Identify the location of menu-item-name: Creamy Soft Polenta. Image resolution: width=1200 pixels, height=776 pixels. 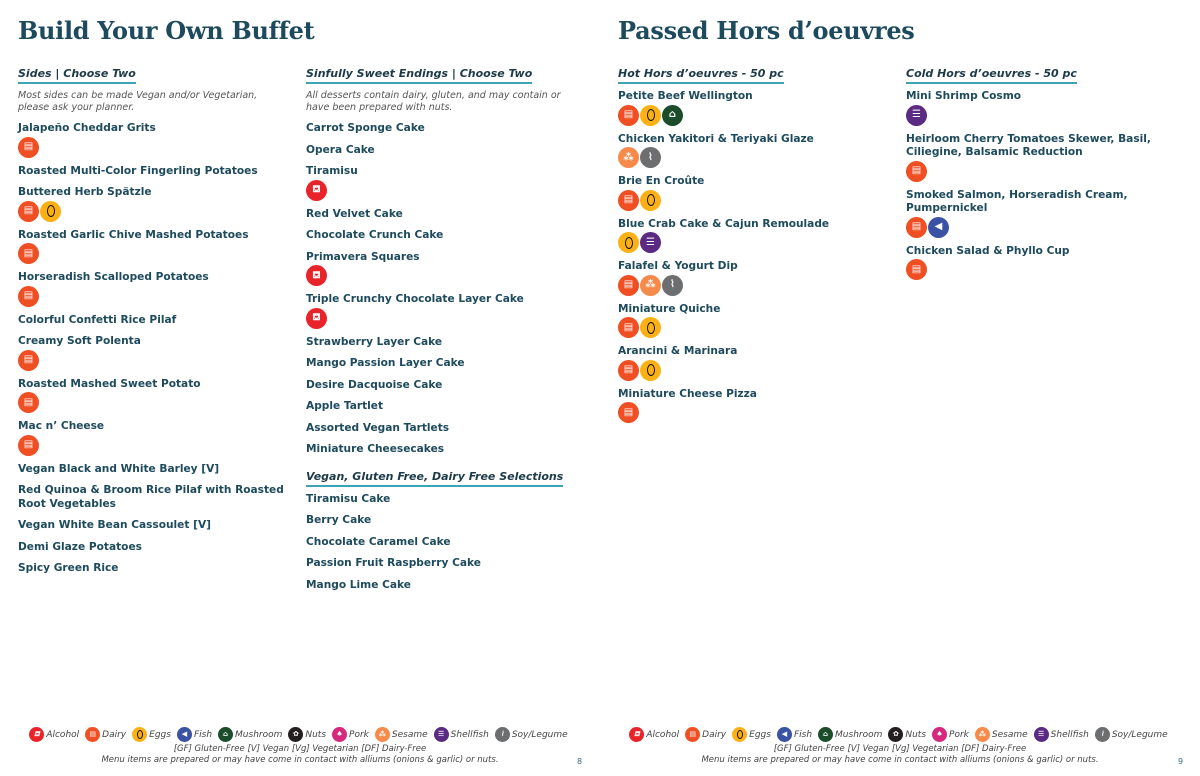
(79, 341).